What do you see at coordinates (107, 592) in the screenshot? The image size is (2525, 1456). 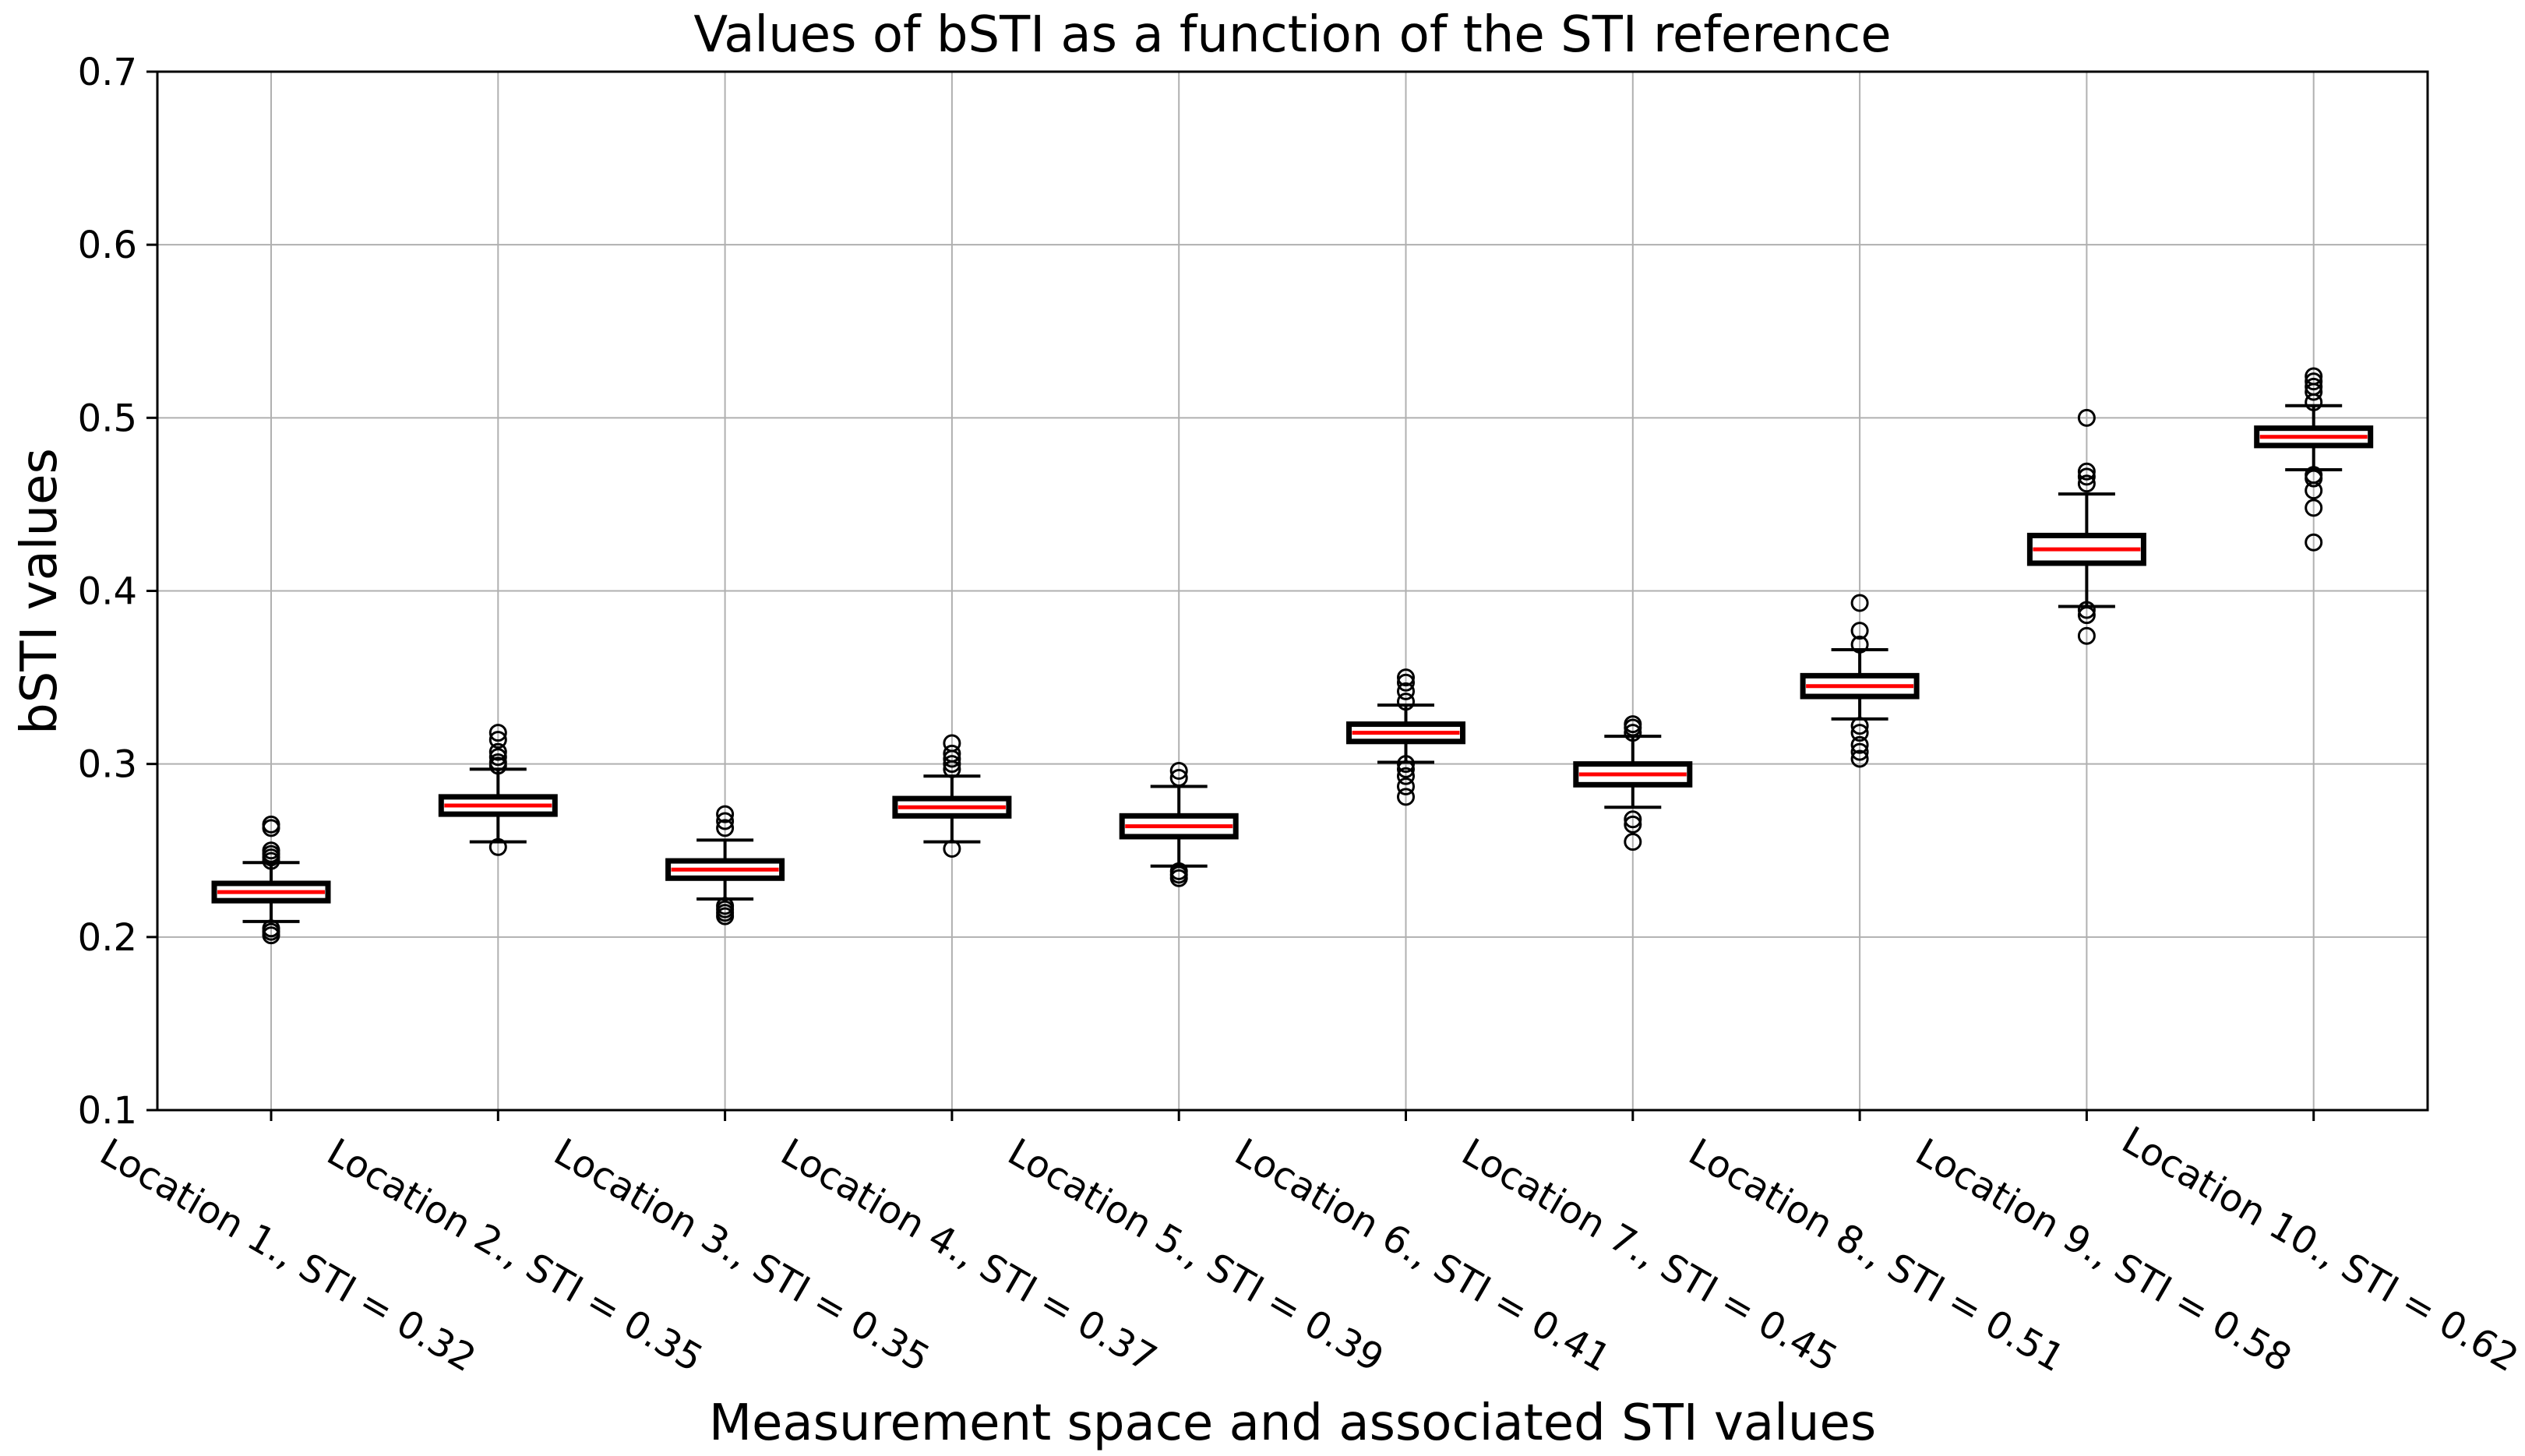 I see `y-tick-label: 0.4` at bounding box center [107, 592].